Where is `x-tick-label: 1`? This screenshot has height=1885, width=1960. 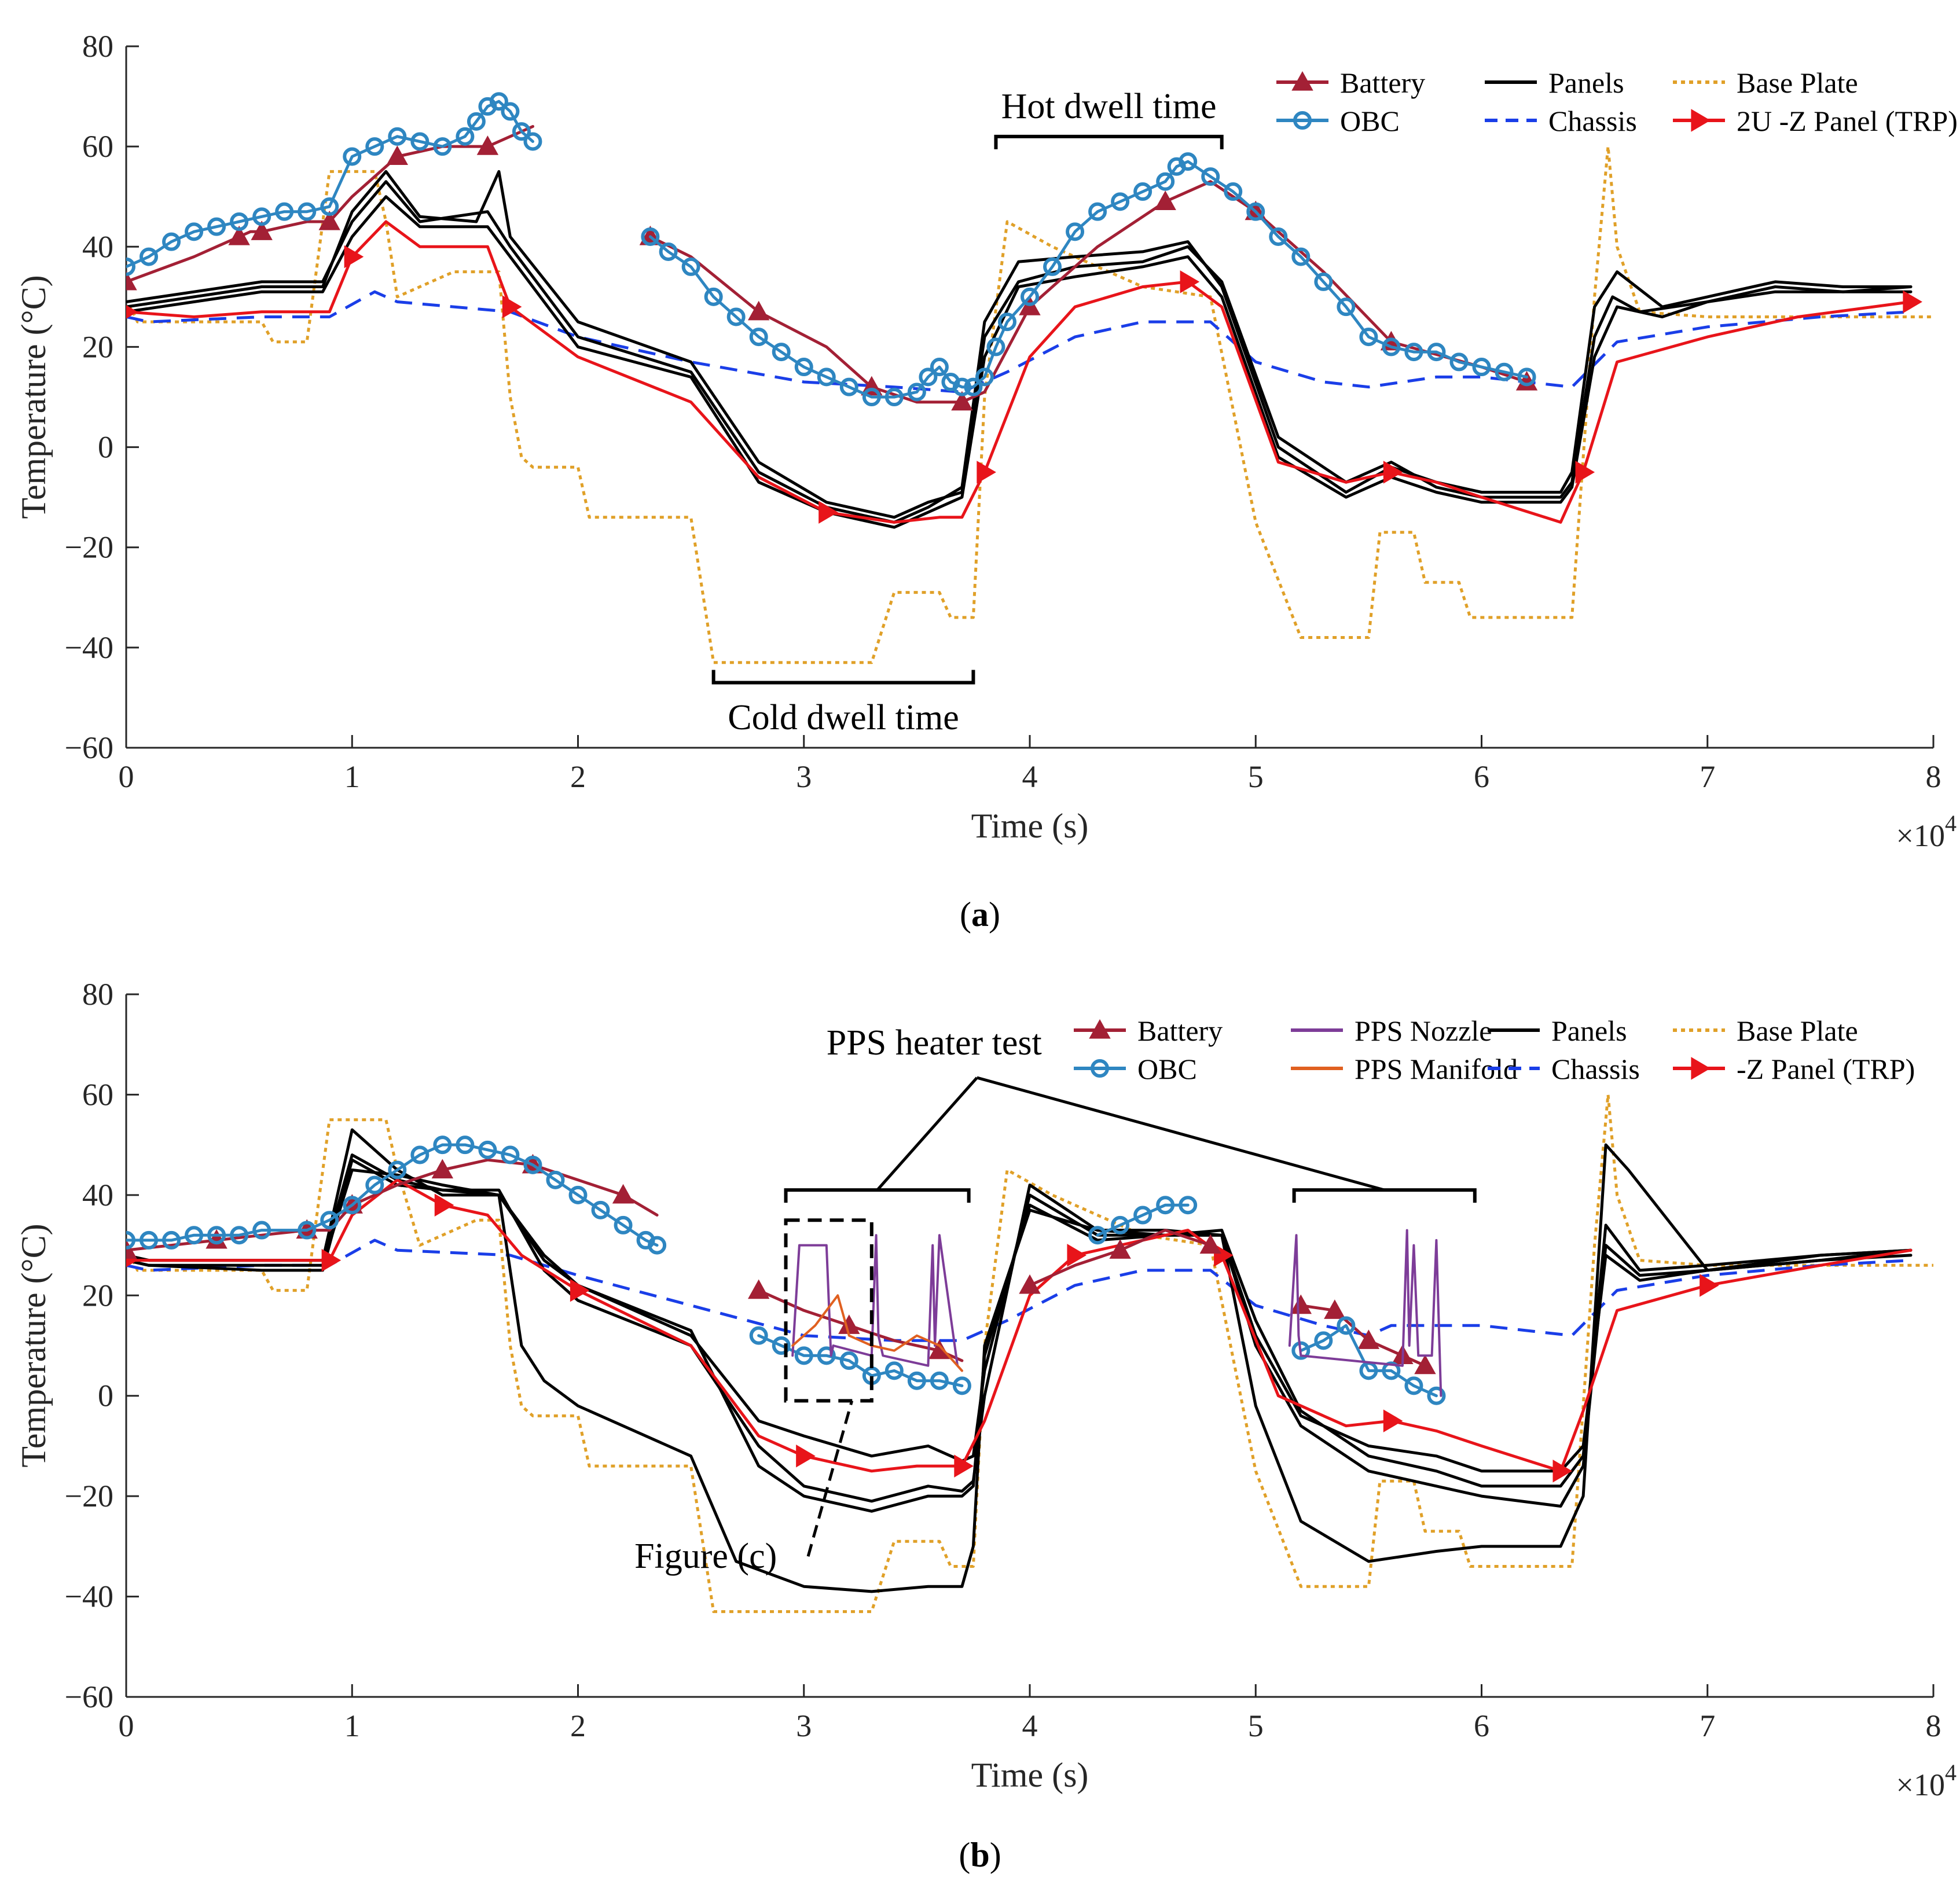 x-tick-label: 1 is located at coordinates (352, 1726).